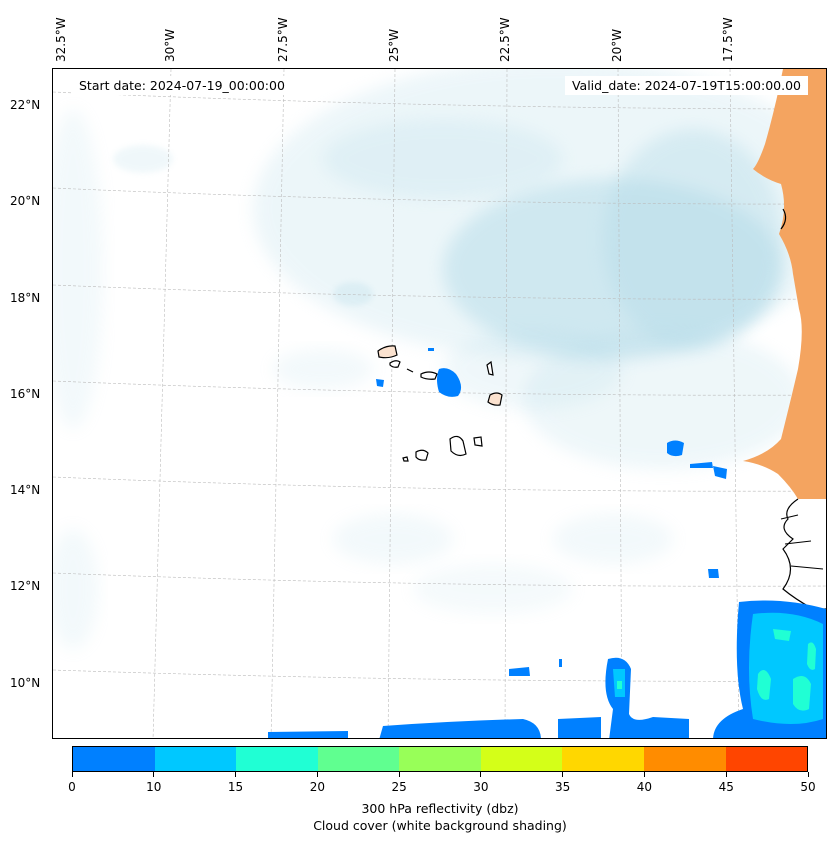 This screenshot has height=843, width=837. What do you see at coordinates (25, 490) in the screenshot?
I see `lat-label-14N: 14°N` at bounding box center [25, 490].